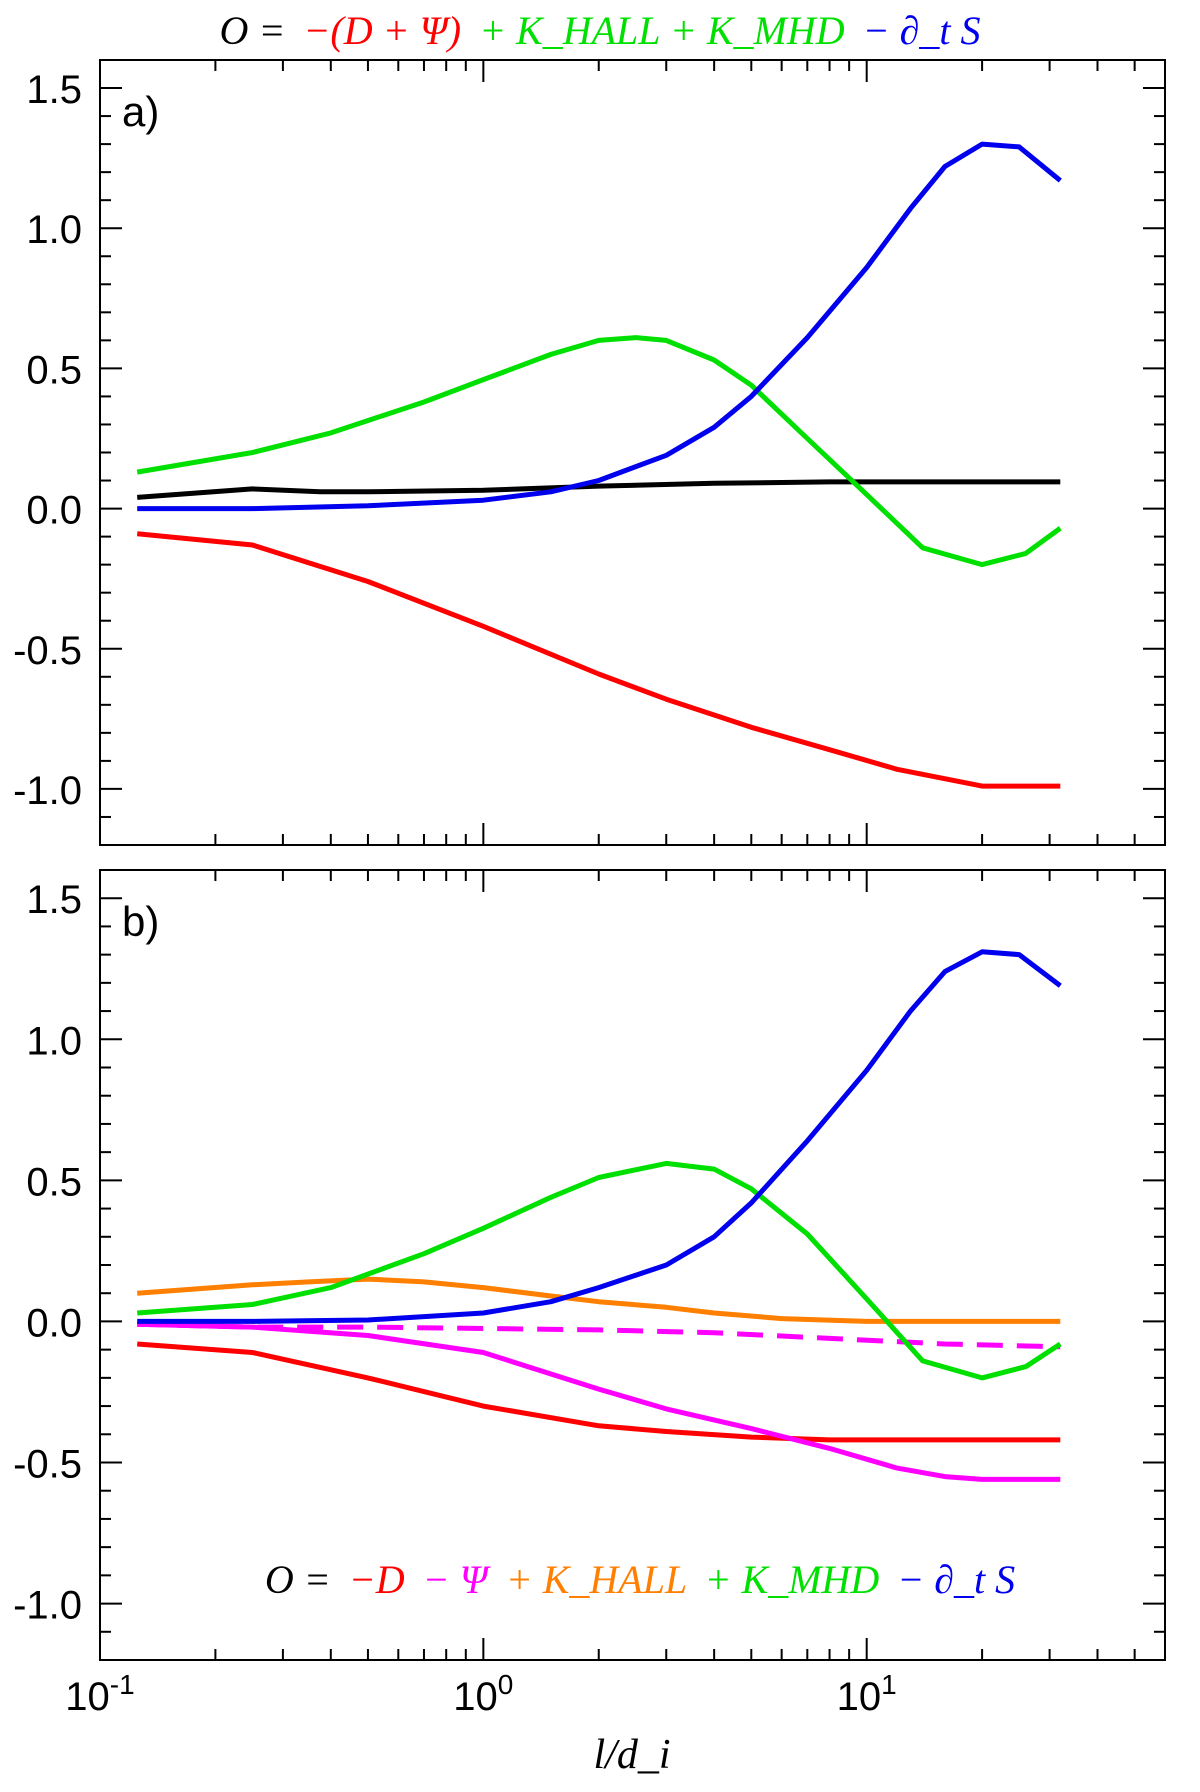  What do you see at coordinates (377, 1579) in the screenshot?
I see `bottom-equation-red: −D` at bounding box center [377, 1579].